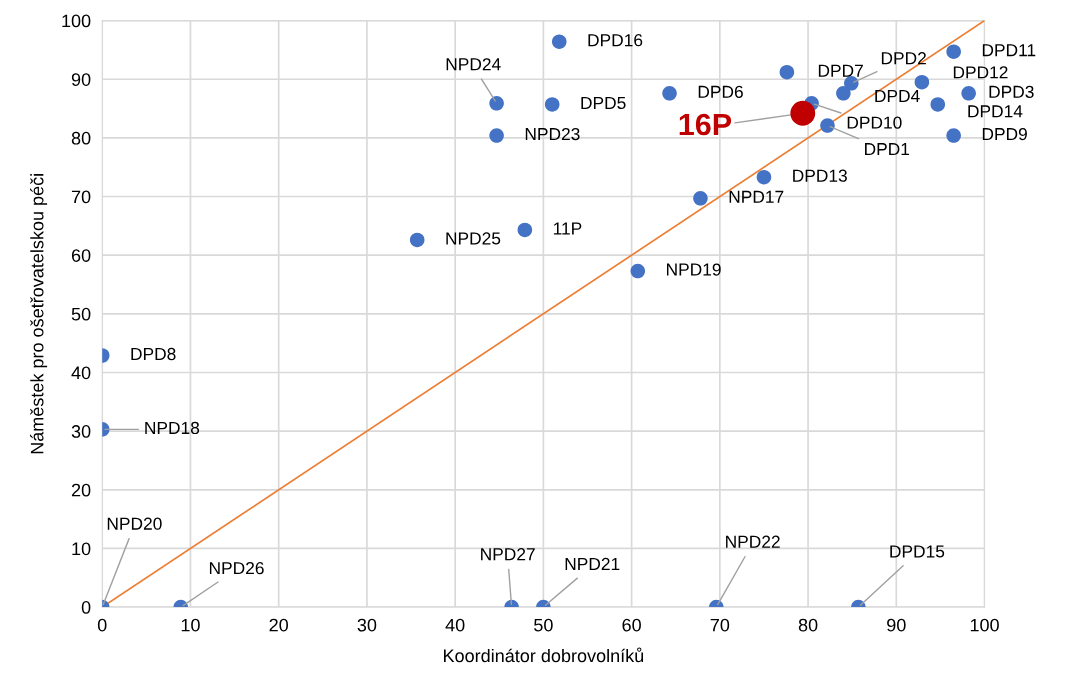  What do you see at coordinates (279, 625) in the screenshot?
I see `x-tick-label: 20` at bounding box center [279, 625].